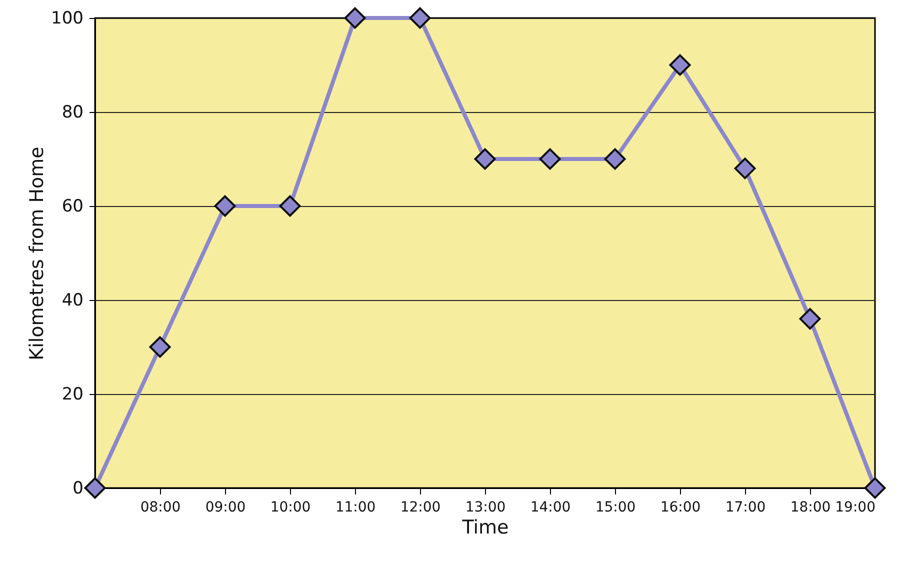  Describe the element at coordinates (290, 508) in the screenshot. I see `x-tick-label: 10:00` at that location.